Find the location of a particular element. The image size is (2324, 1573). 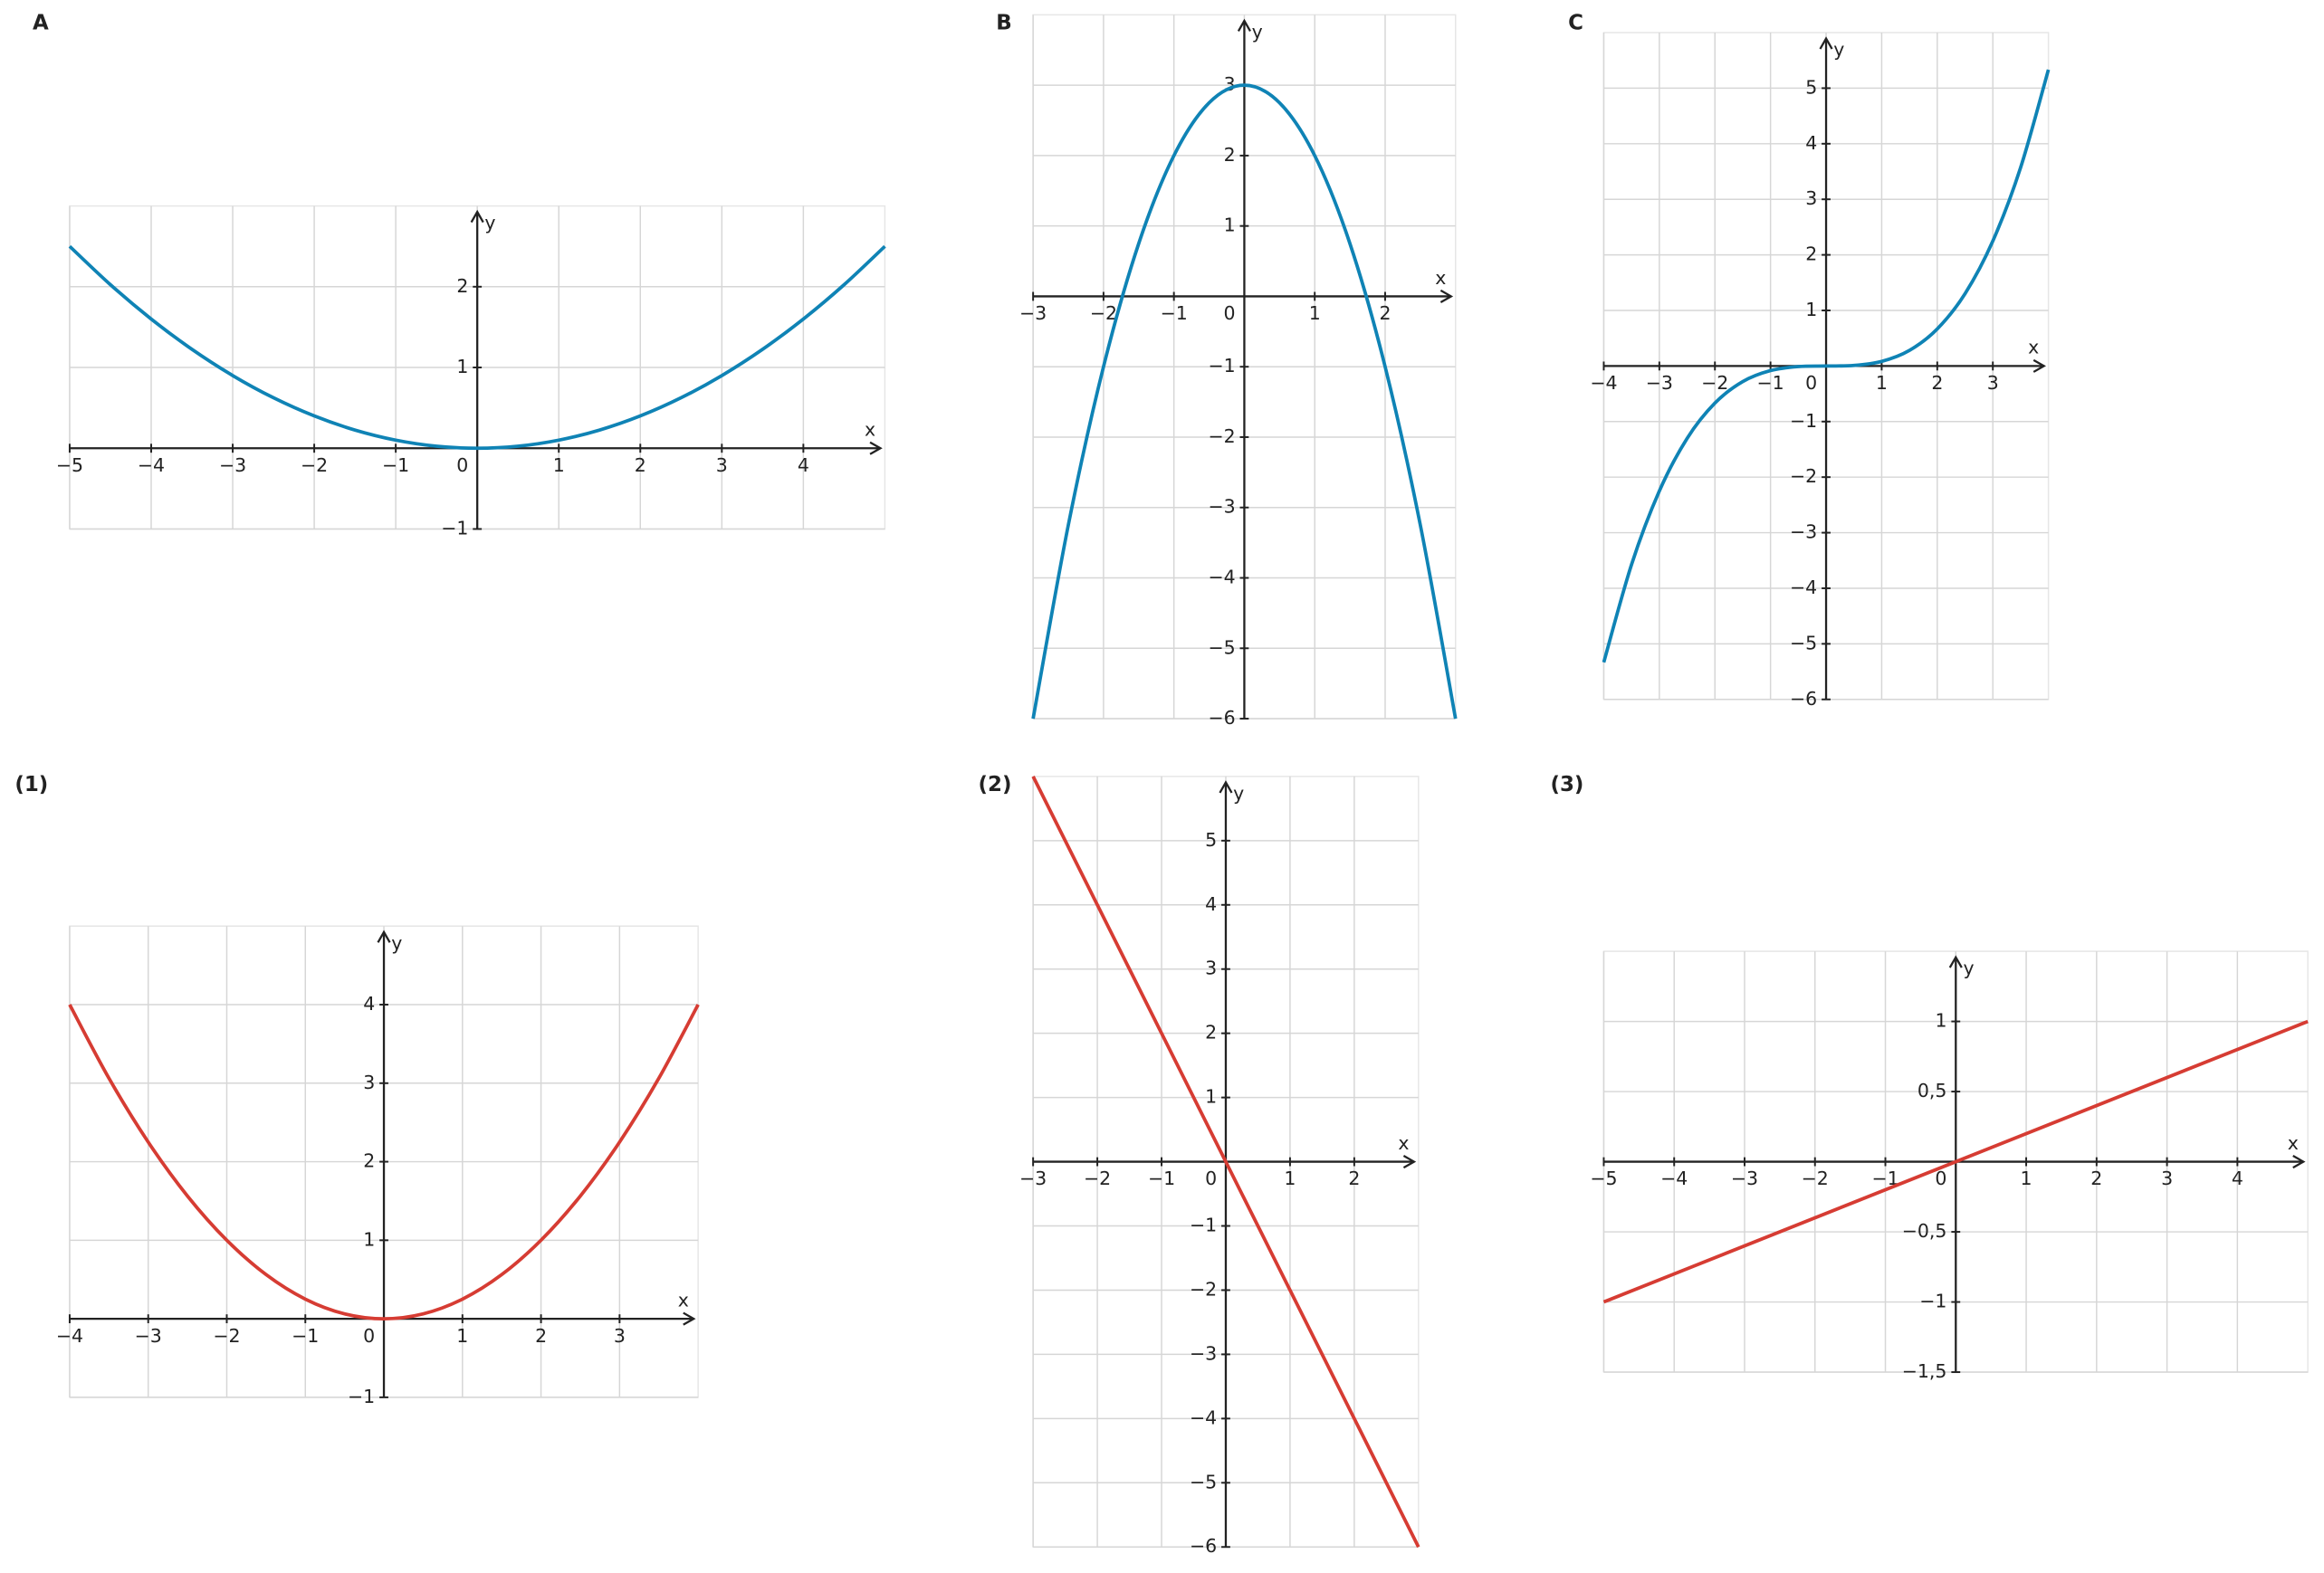

panel-title: B is located at coordinates (1003, 23).